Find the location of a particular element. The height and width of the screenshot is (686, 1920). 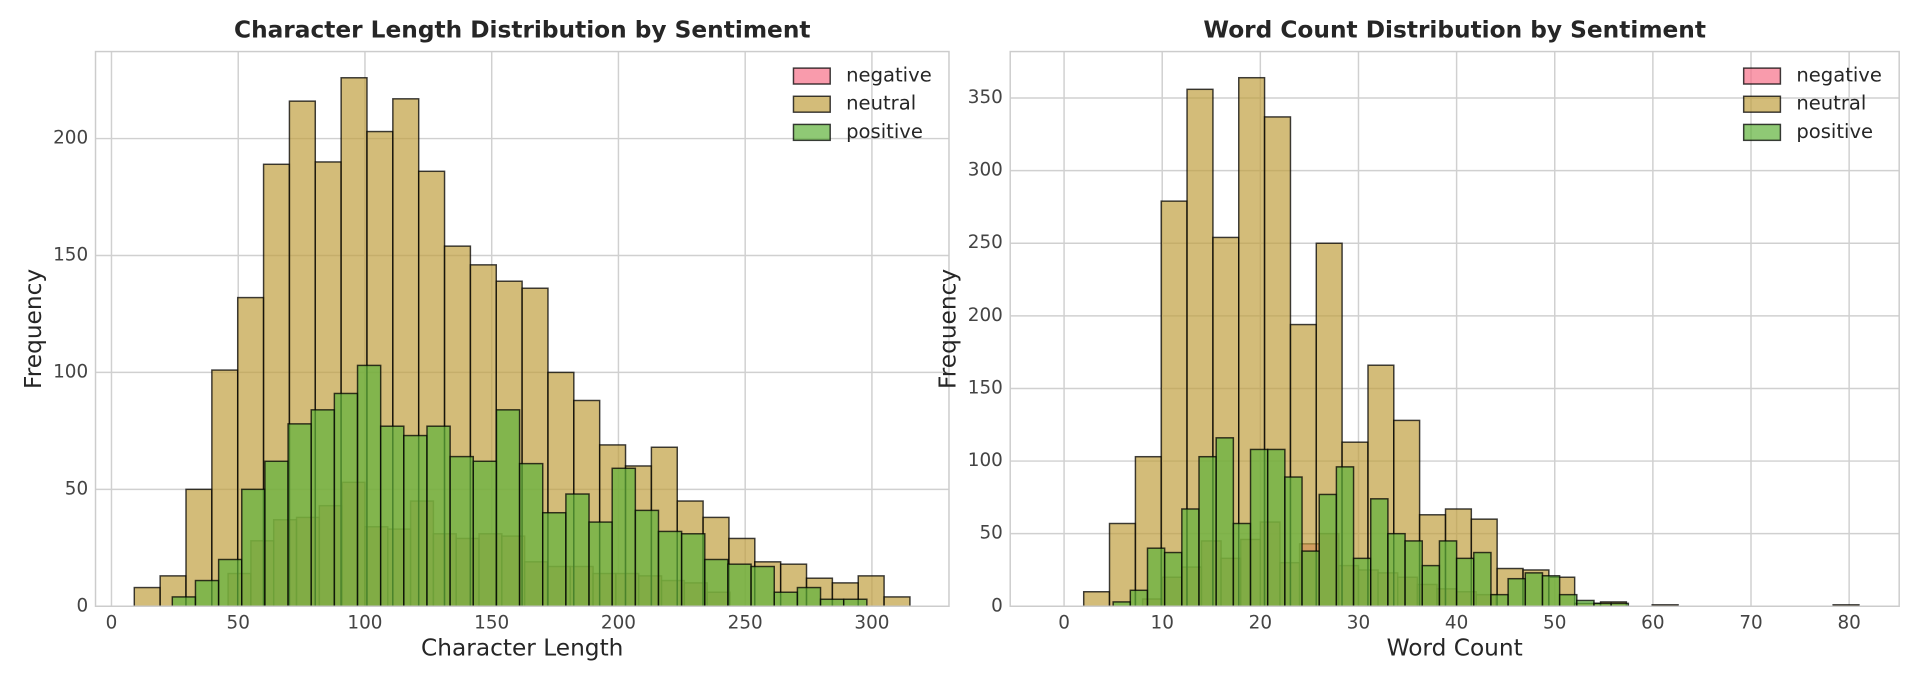

x-tick-label: 80 is located at coordinates (1848, 622).